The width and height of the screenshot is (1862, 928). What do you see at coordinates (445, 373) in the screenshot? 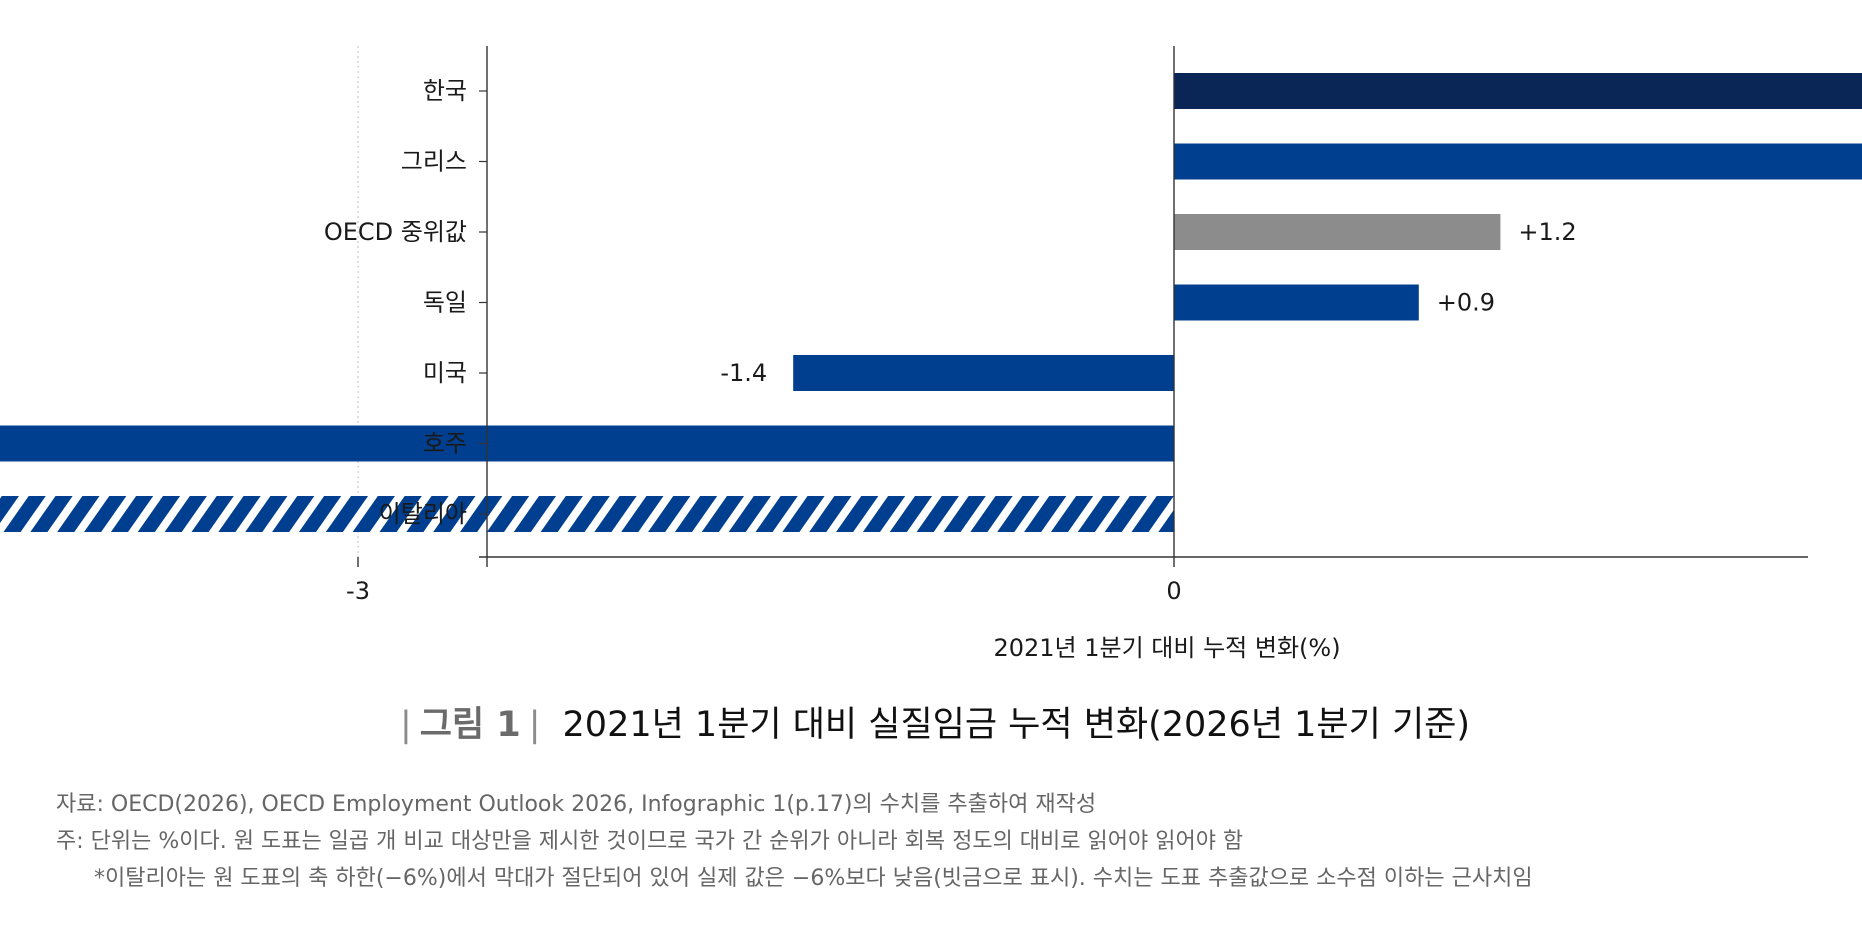
I see `category-label: 미국` at bounding box center [445, 373].